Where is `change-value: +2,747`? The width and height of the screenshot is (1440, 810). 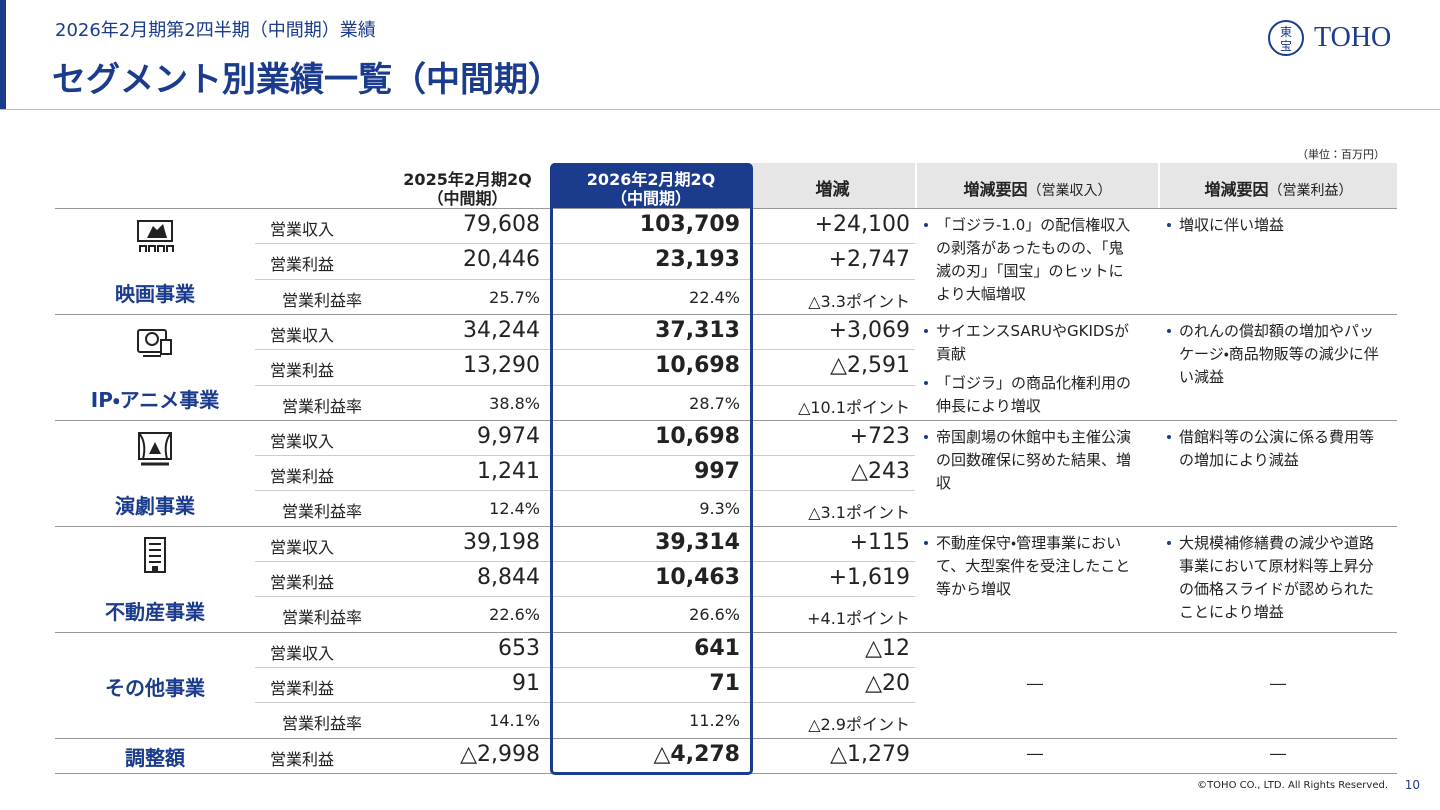 change-value: +2,747 is located at coordinates (869, 260).